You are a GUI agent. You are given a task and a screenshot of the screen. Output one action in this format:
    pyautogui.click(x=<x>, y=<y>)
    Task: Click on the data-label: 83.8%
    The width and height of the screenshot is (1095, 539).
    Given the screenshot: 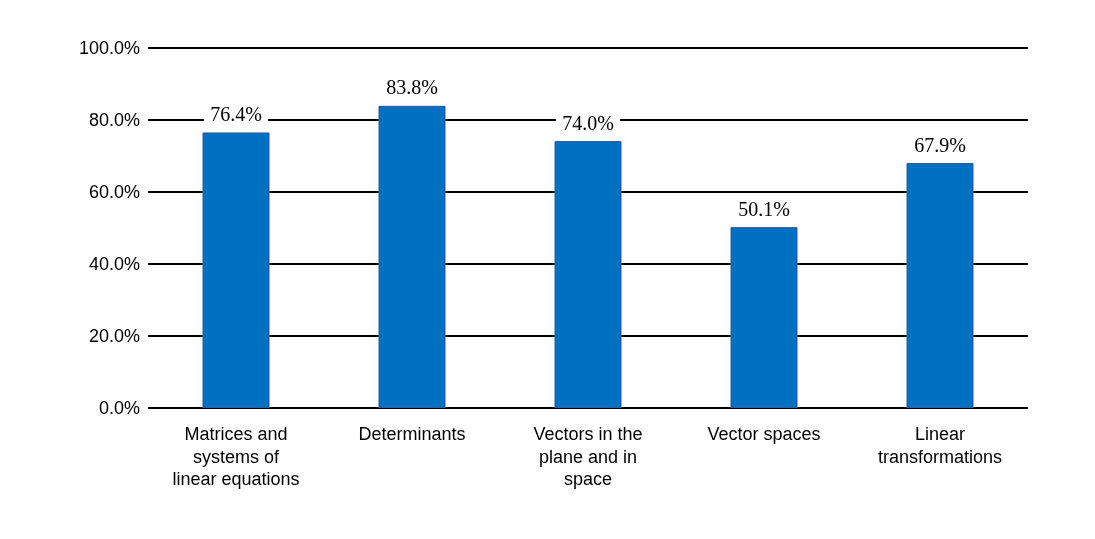 What is the action you would take?
    pyautogui.click(x=412, y=87)
    